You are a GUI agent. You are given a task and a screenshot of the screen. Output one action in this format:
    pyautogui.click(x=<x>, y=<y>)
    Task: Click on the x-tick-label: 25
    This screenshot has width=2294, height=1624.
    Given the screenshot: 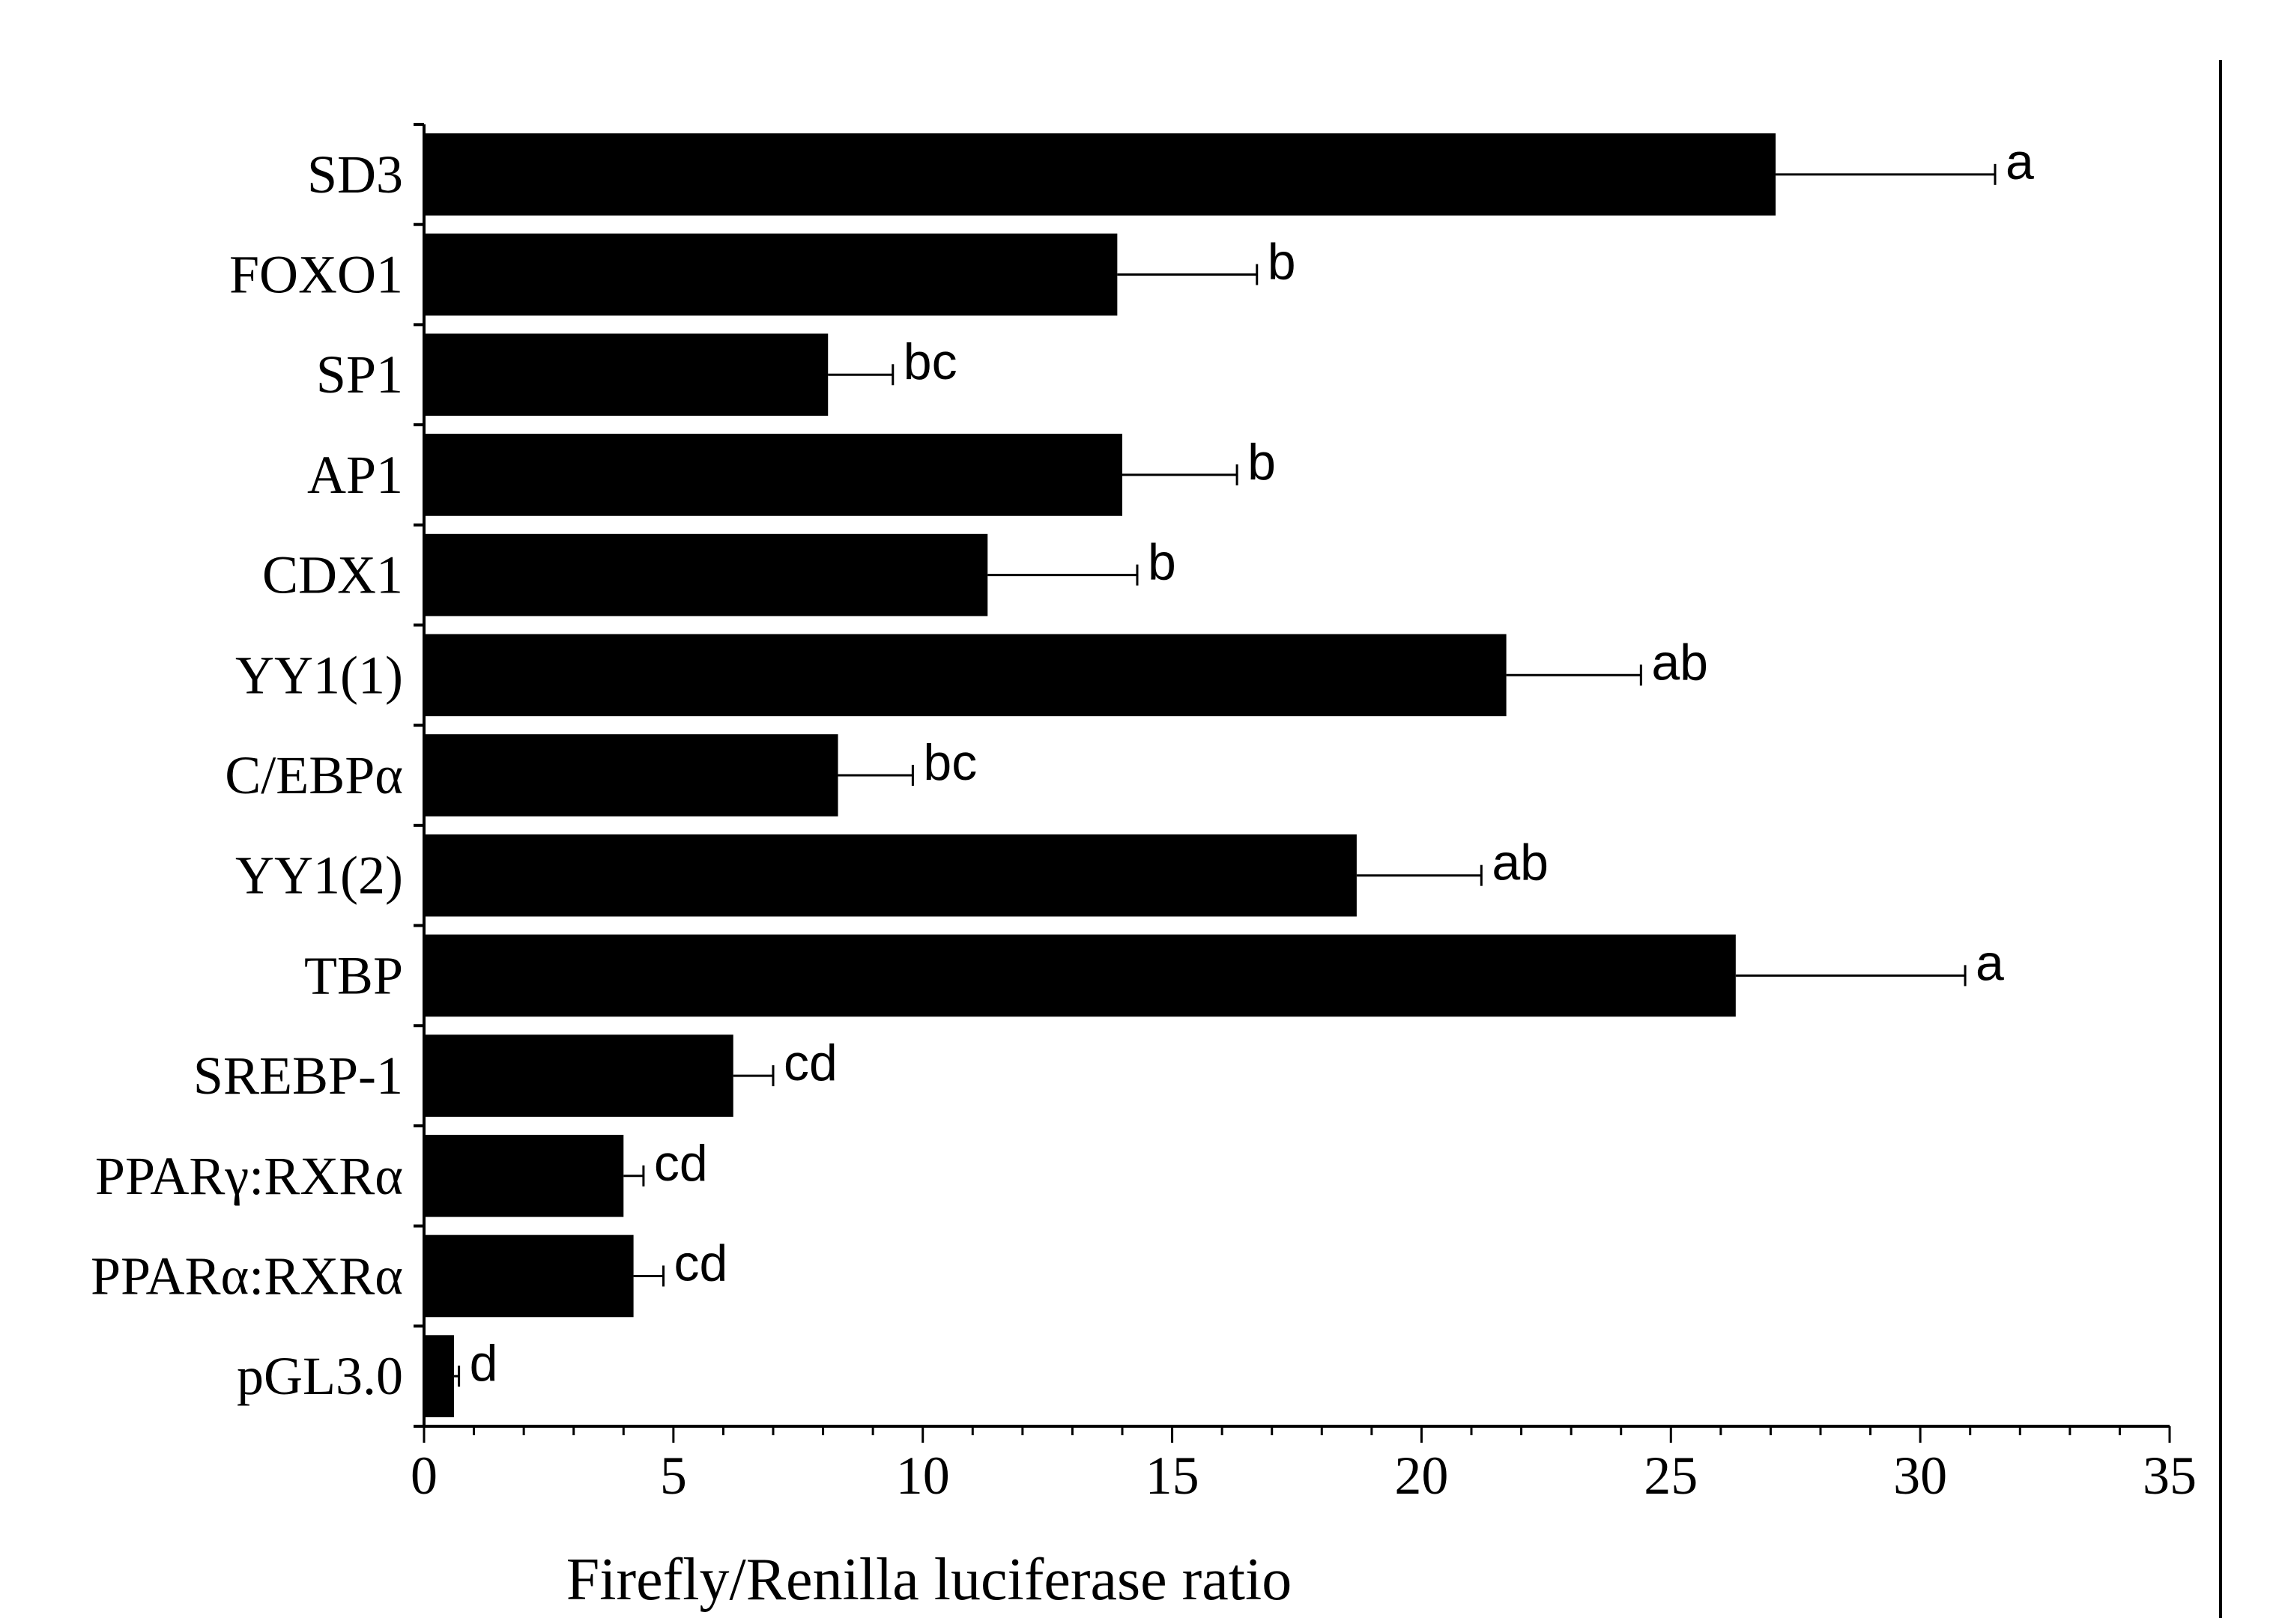 What is the action you would take?
    pyautogui.click(x=1671, y=1476)
    